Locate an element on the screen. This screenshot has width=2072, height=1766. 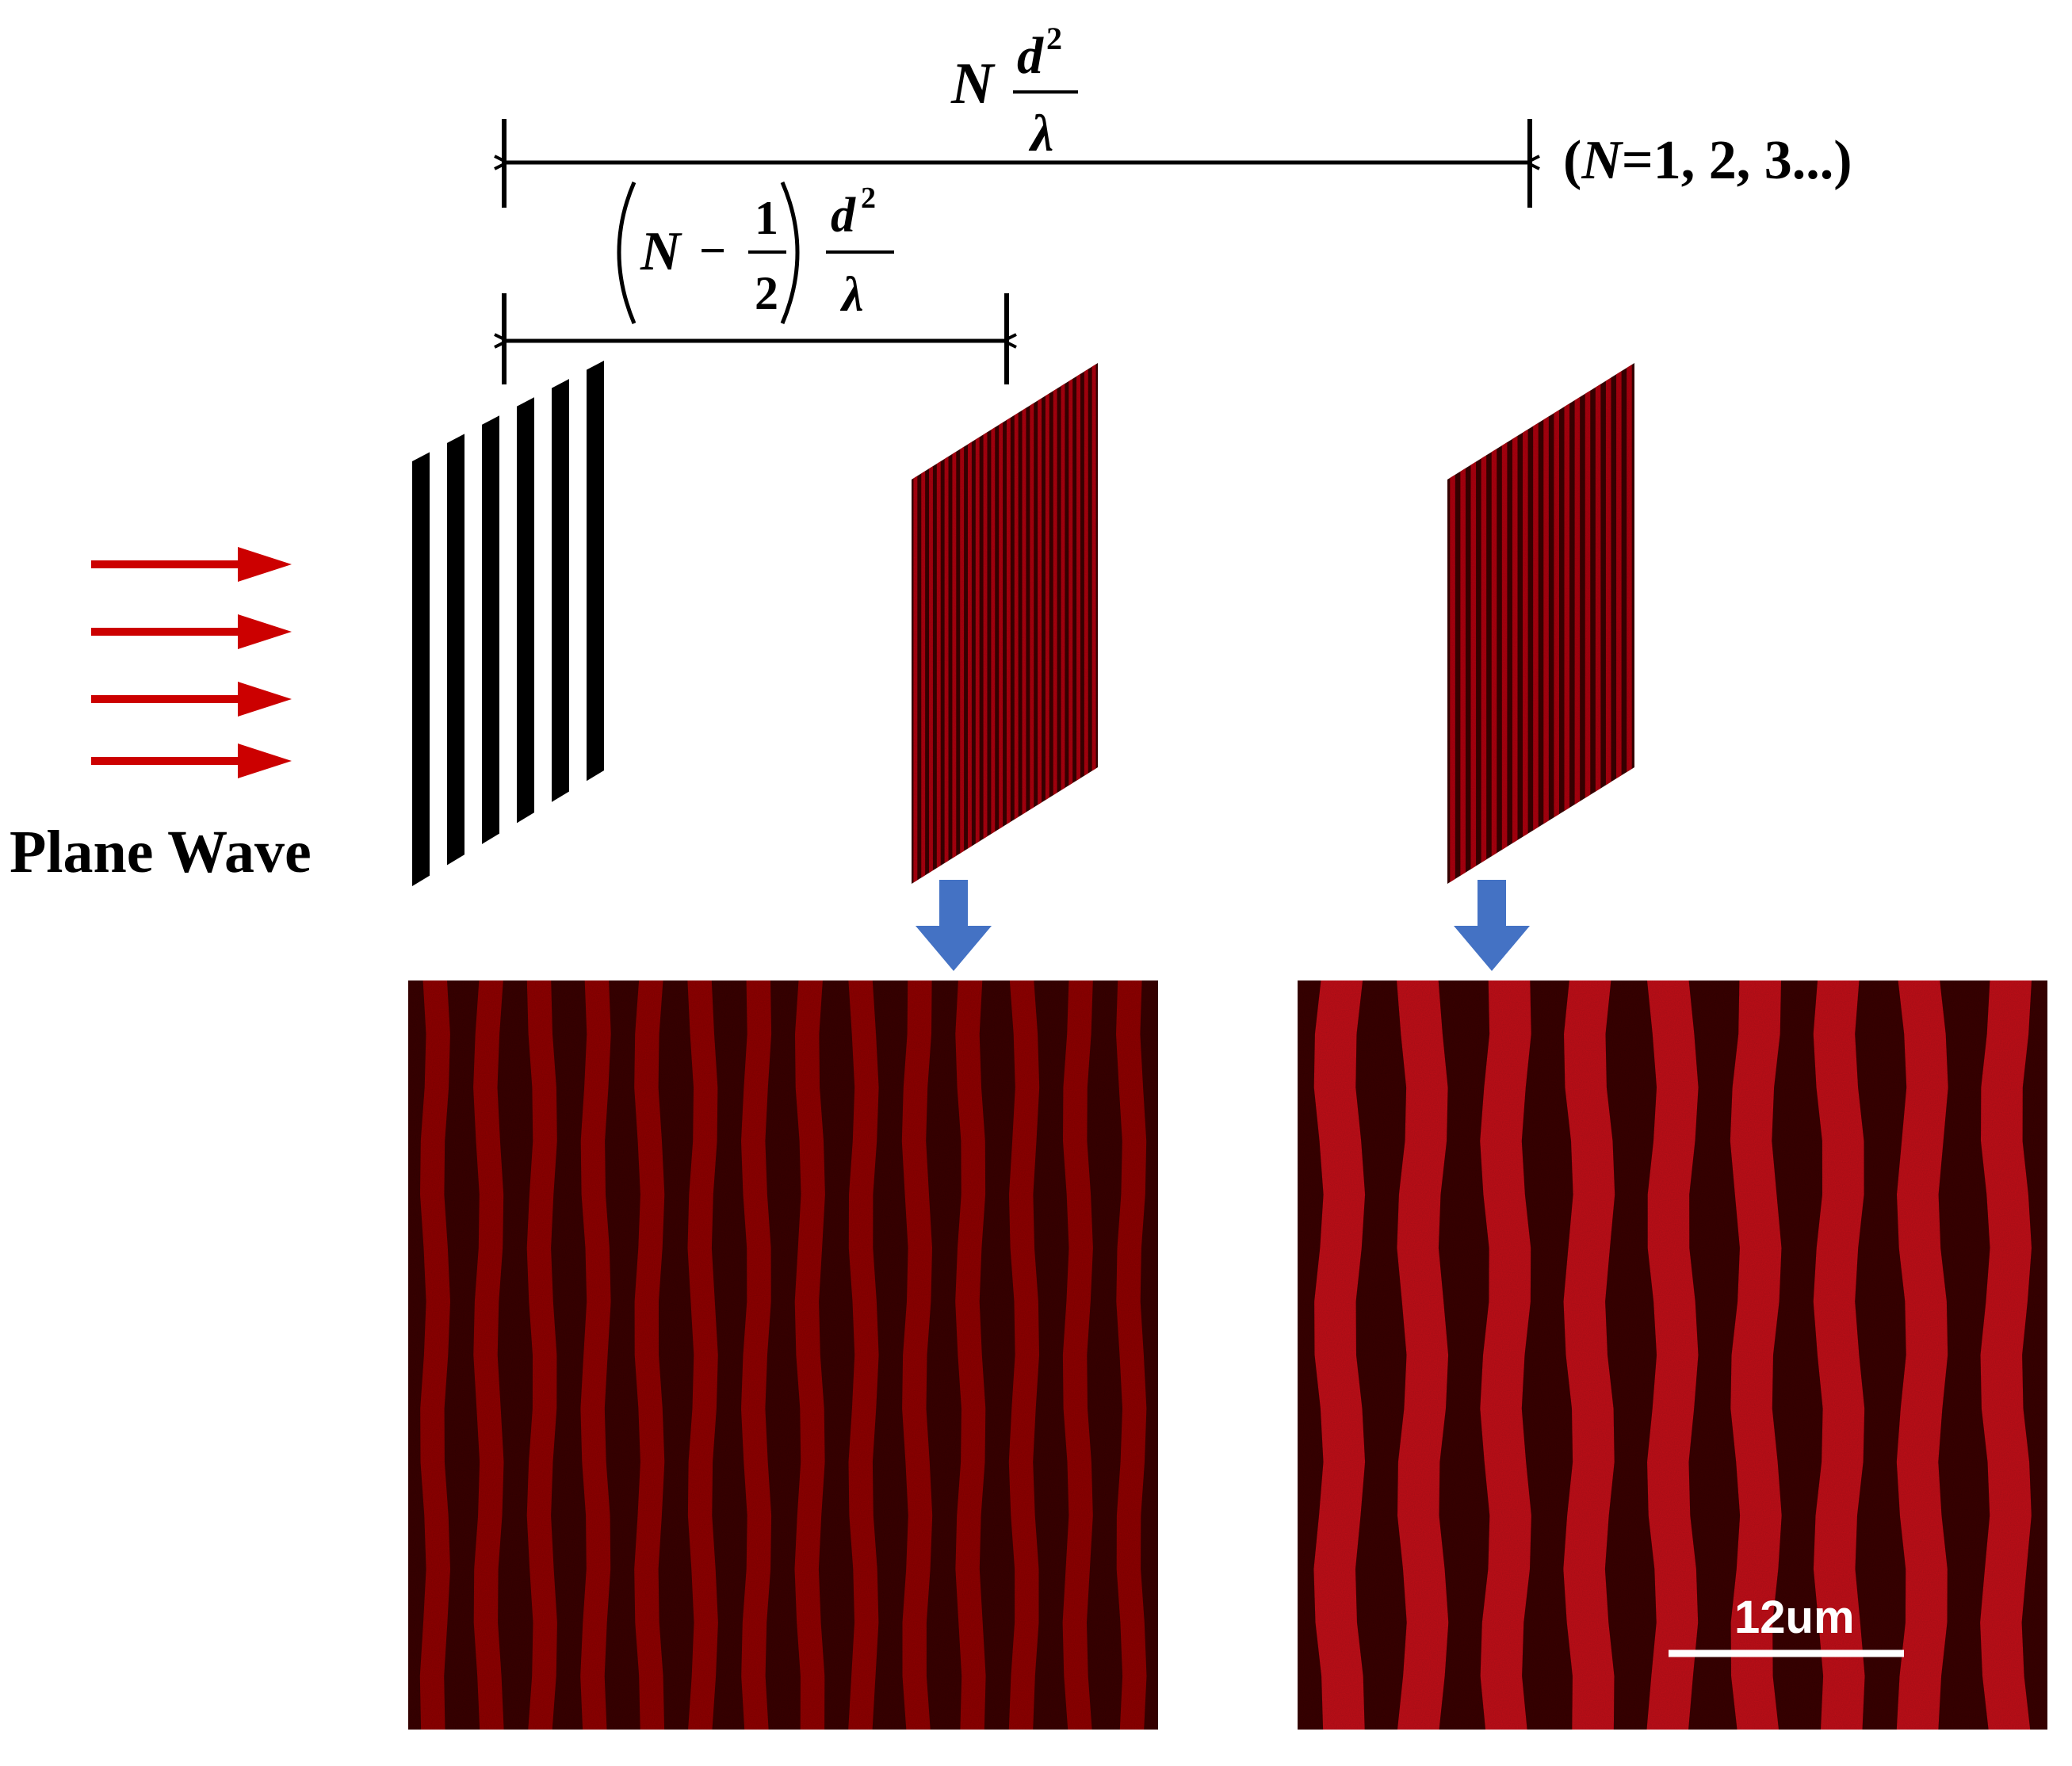
formula-half-n: N is located at coordinates (661, 251).